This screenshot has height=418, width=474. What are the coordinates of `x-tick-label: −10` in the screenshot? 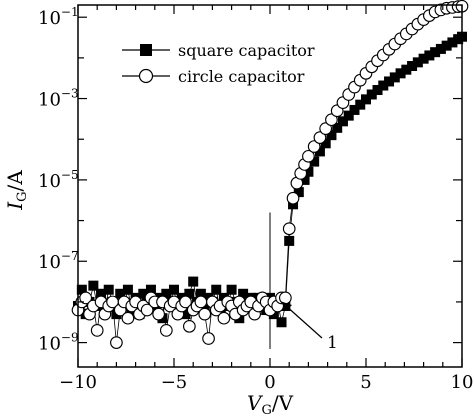 It's located at (78, 382).